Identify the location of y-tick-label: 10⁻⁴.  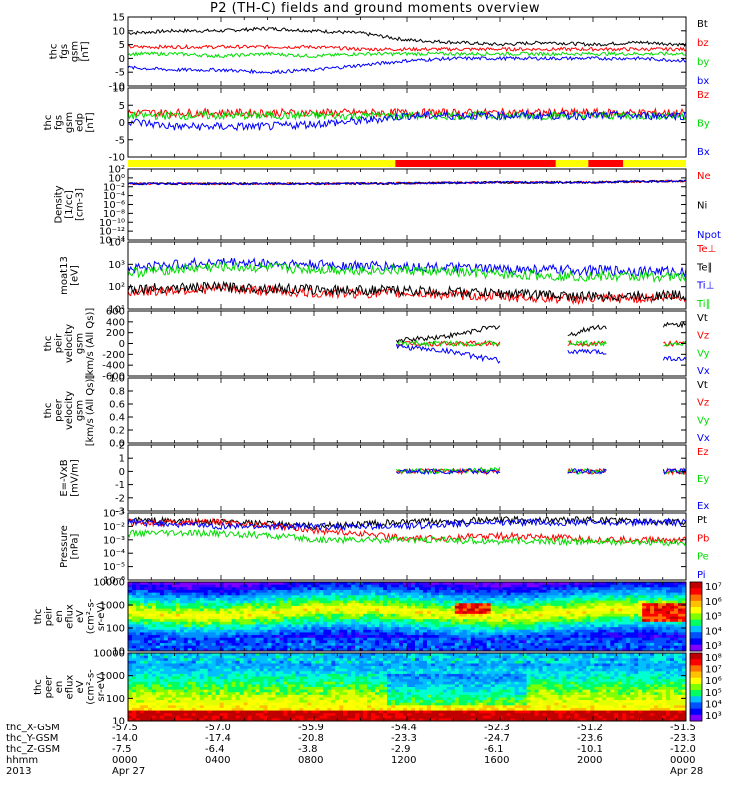
(114, 196).